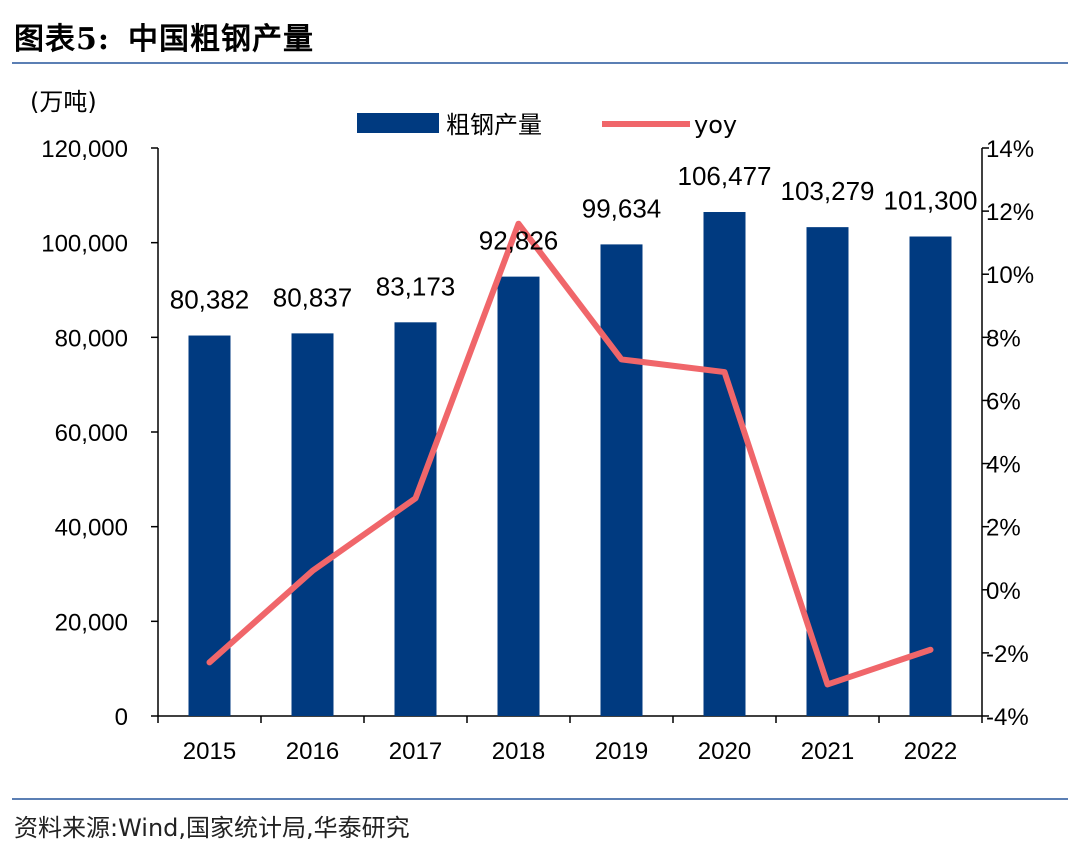  What do you see at coordinates (415, 498) in the screenshot?
I see `yoy-point-2017` at bounding box center [415, 498].